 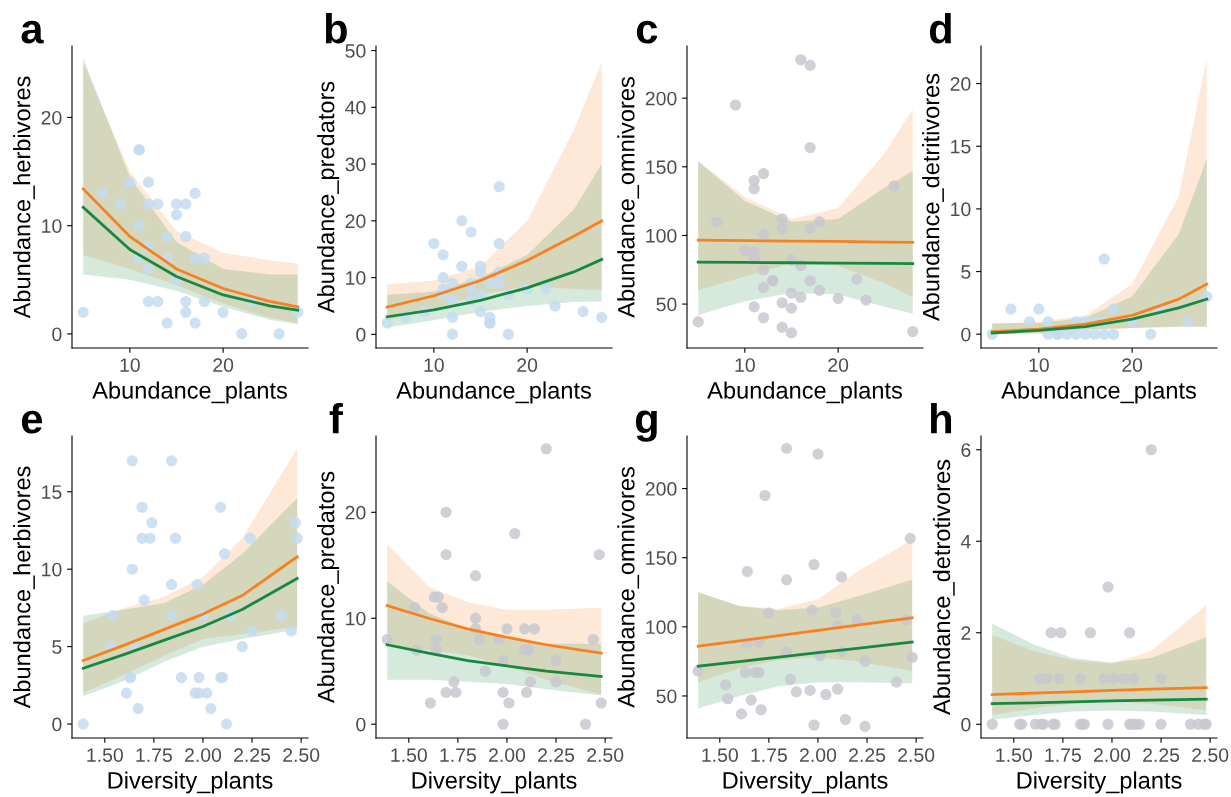 What do you see at coordinates (647, 32) in the screenshot?
I see `chart-title: c` at bounding box center [647, 32].